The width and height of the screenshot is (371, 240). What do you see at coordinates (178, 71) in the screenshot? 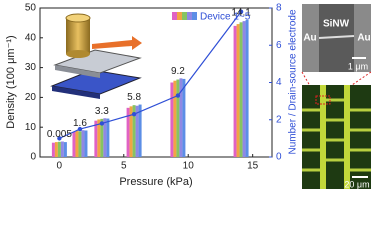
I see `pressure-label: 9.2` at bounding box center [178, 71].